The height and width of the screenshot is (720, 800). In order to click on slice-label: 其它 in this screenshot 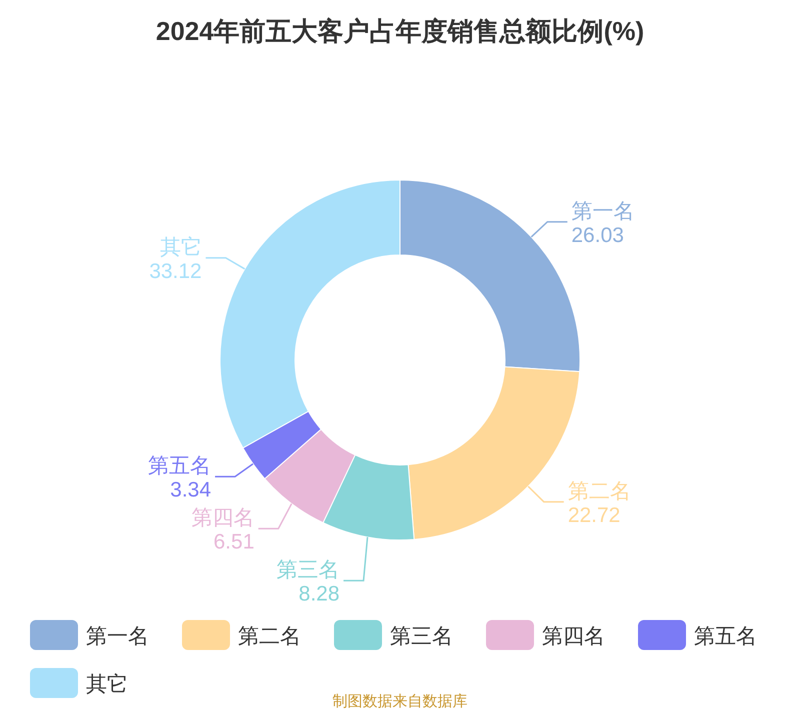, I will do `click(181, 247)`.